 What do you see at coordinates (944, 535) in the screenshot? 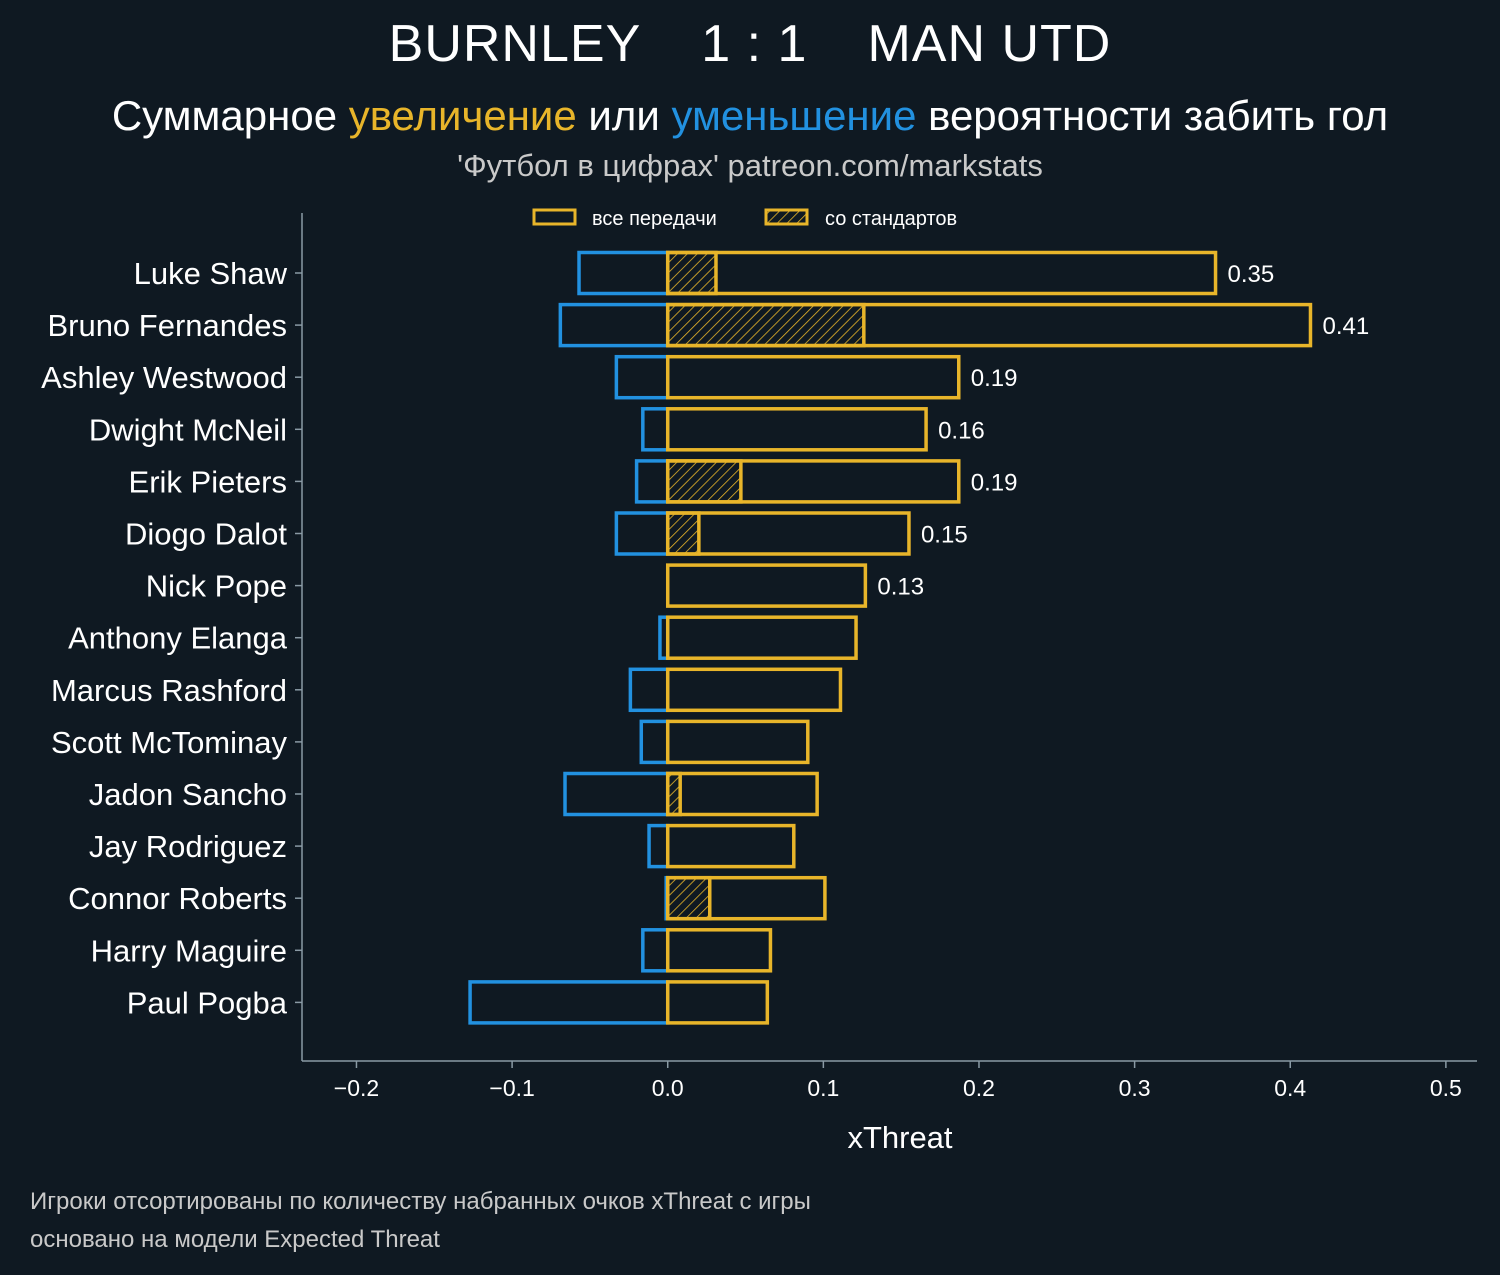
I see `data-label: 0.15` at bounding box center [944, 535].